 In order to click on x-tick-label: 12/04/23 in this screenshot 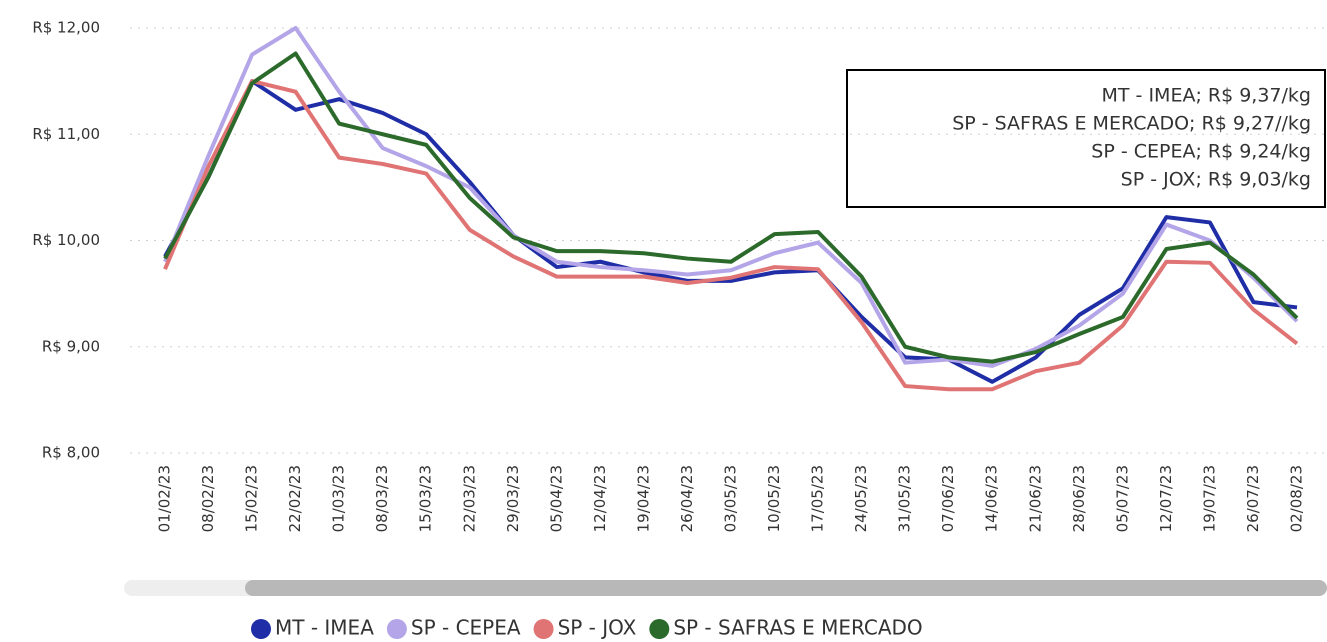, I will do `click(600, 498)`.